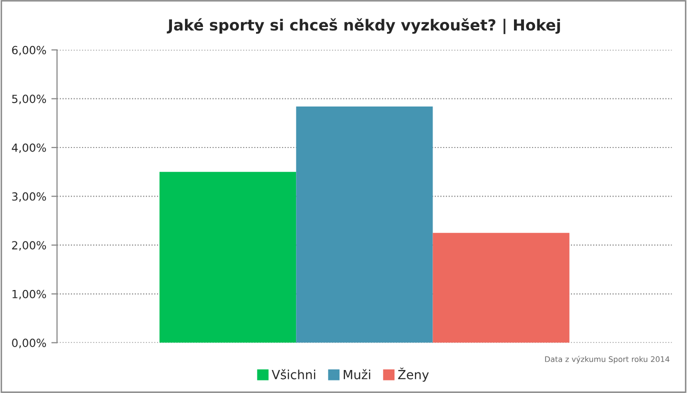  I want to click on legend-label: Muži, so click(357, 374).